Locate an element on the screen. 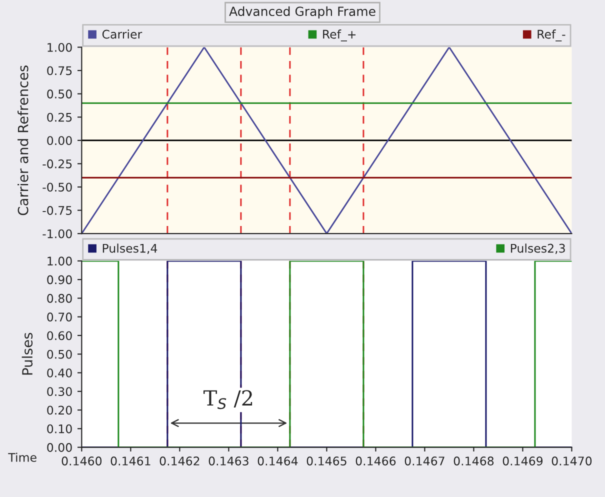 This screenshot has height=497, width=605. y-tick-label: -0.25 is located at coordinates (57, 163).